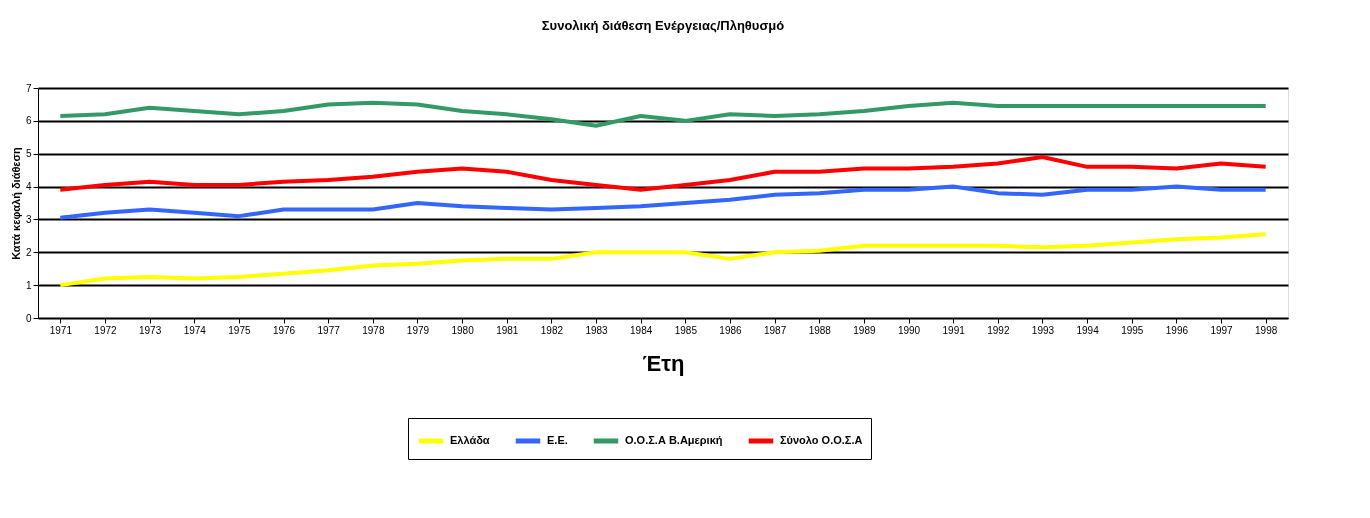 This screenshot has width=1370, height=518. What do you see at coordinates (1132, 330) in the screenshot?
I see `x-tick-label: 1995` at bounding box center [1132, 330].